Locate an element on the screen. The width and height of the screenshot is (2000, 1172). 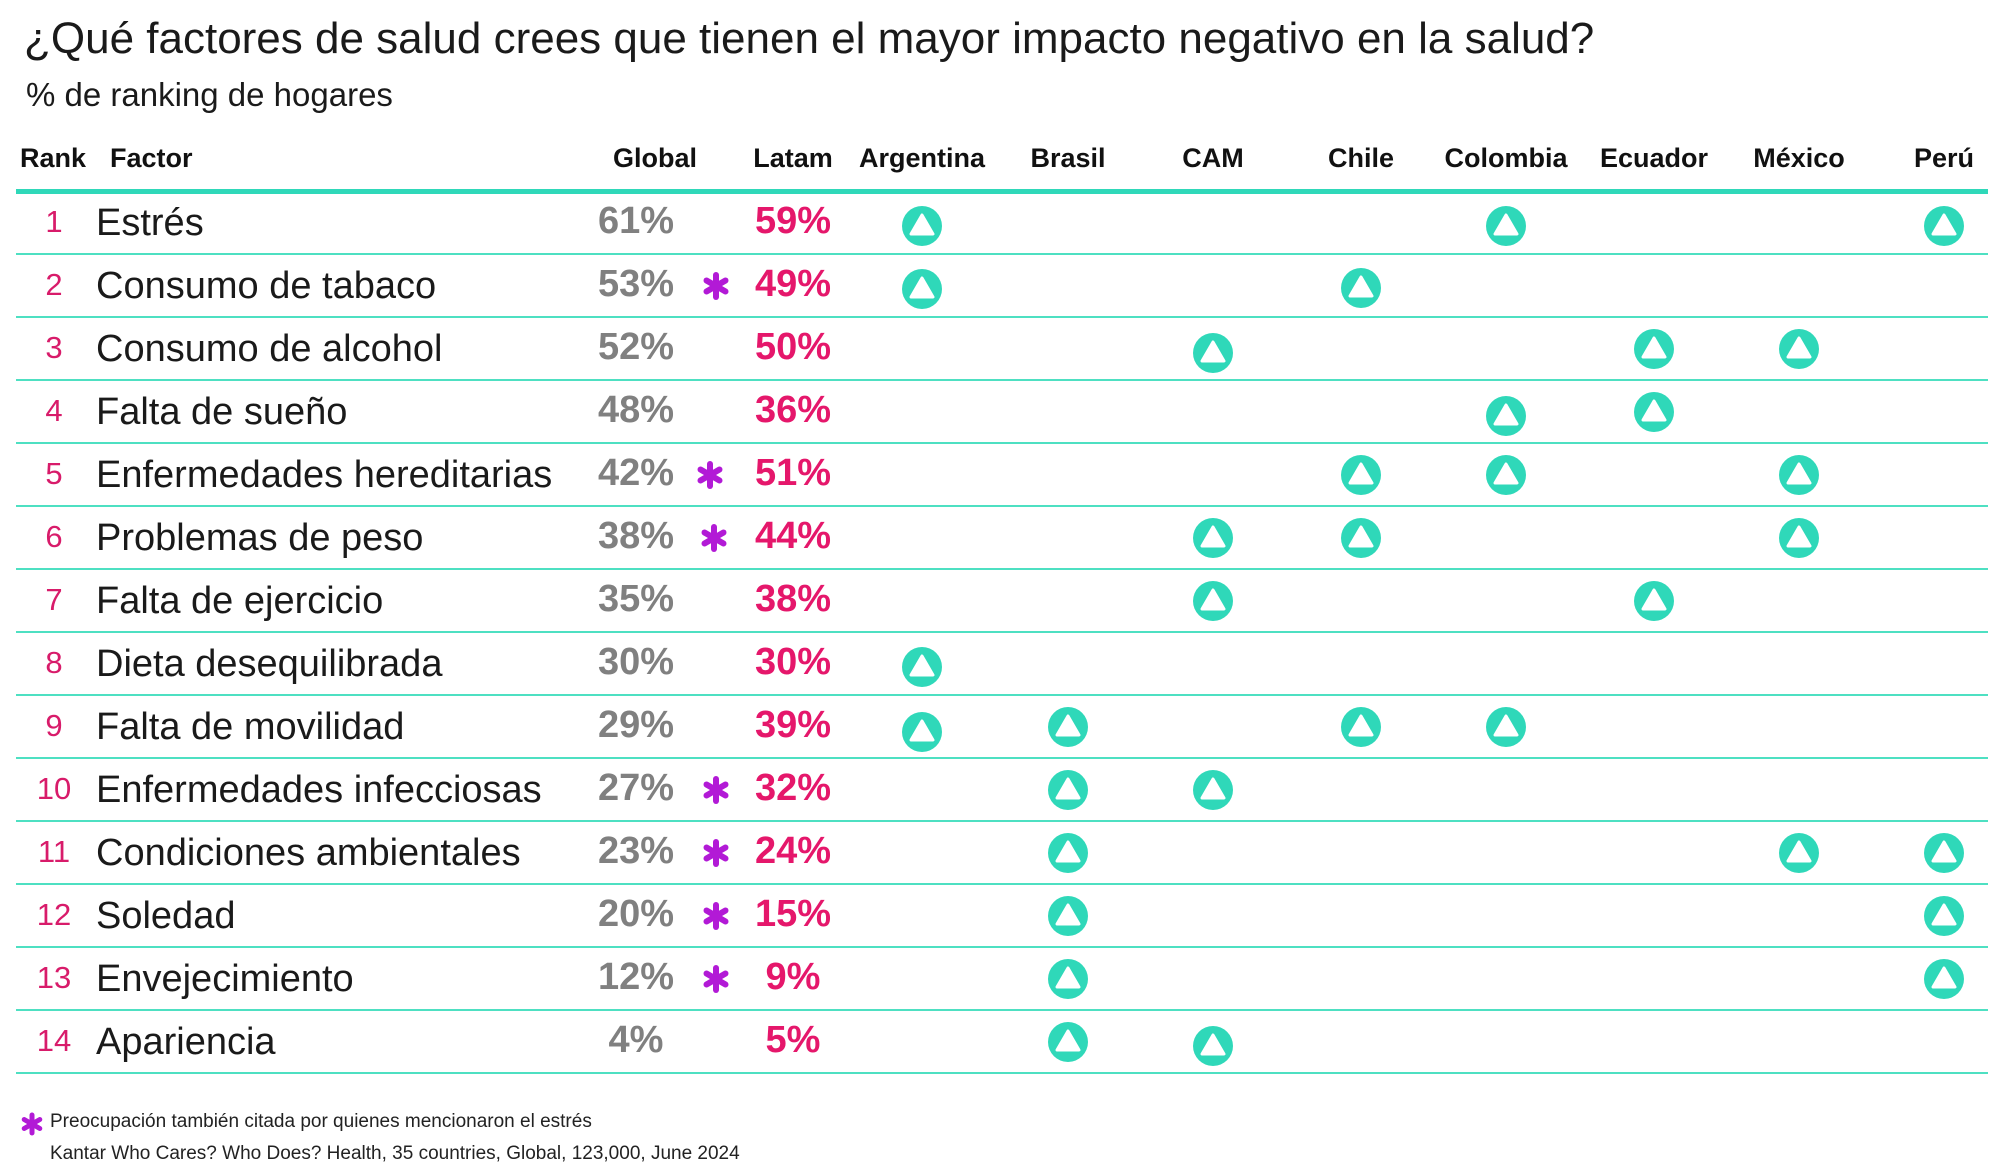
table-row: 5 Enfermedades hereditarias 42% 51% is located at coordinates (1000, 475).